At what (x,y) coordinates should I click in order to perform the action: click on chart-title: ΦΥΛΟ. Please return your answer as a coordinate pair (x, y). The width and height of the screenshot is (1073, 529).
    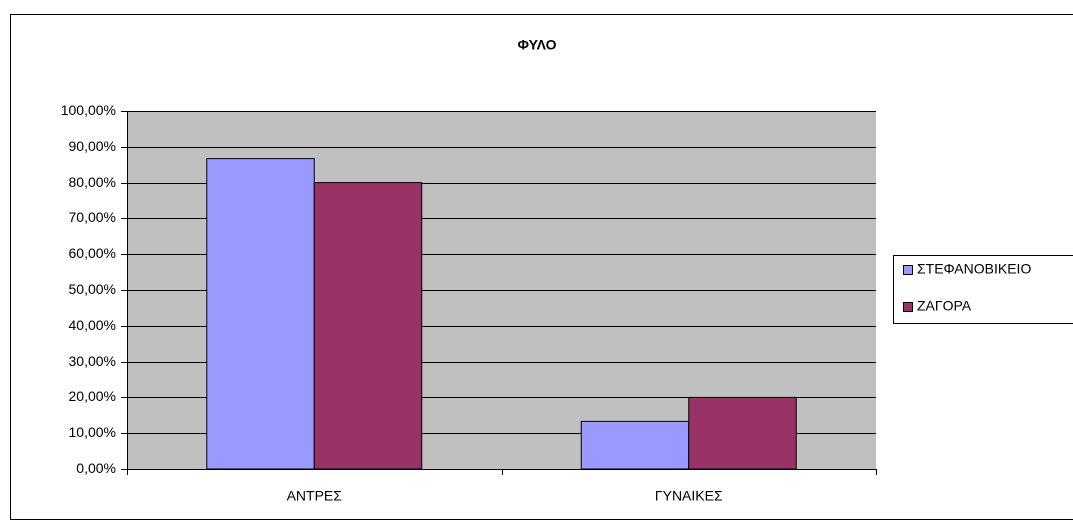
    Looking at the image, I should click on (536, 45).